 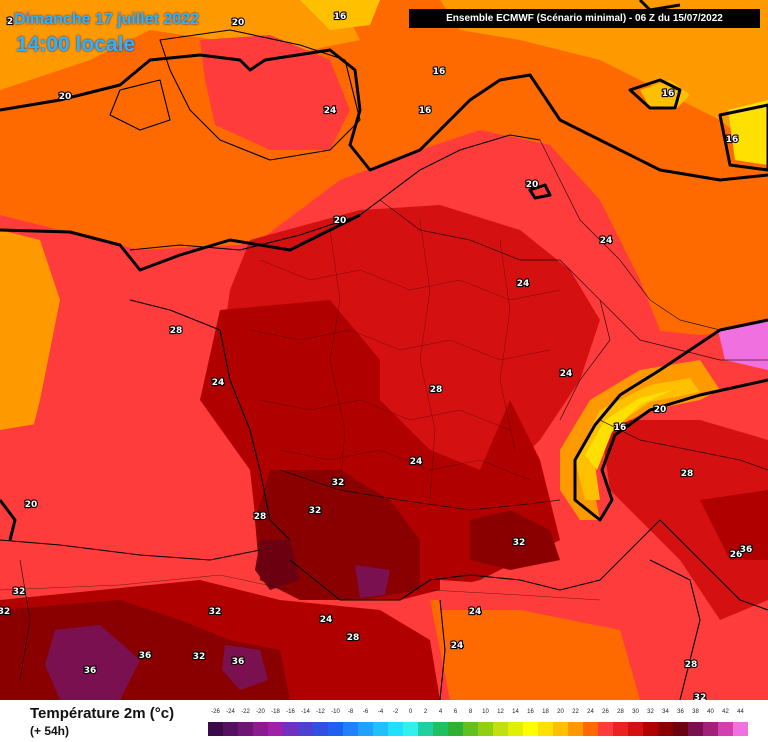 I want to click on color-scale-tick-label: -4, so click(x=380, y=712).